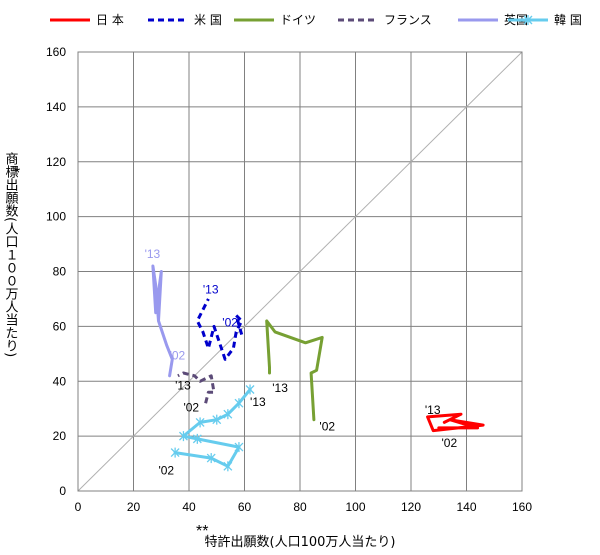 The width and height of the screenshot is (600, 555). What do you see at coordinates (212, 431) in the screenshot?
I see `series-5: '02 '13` at bounding box center [212, 431].